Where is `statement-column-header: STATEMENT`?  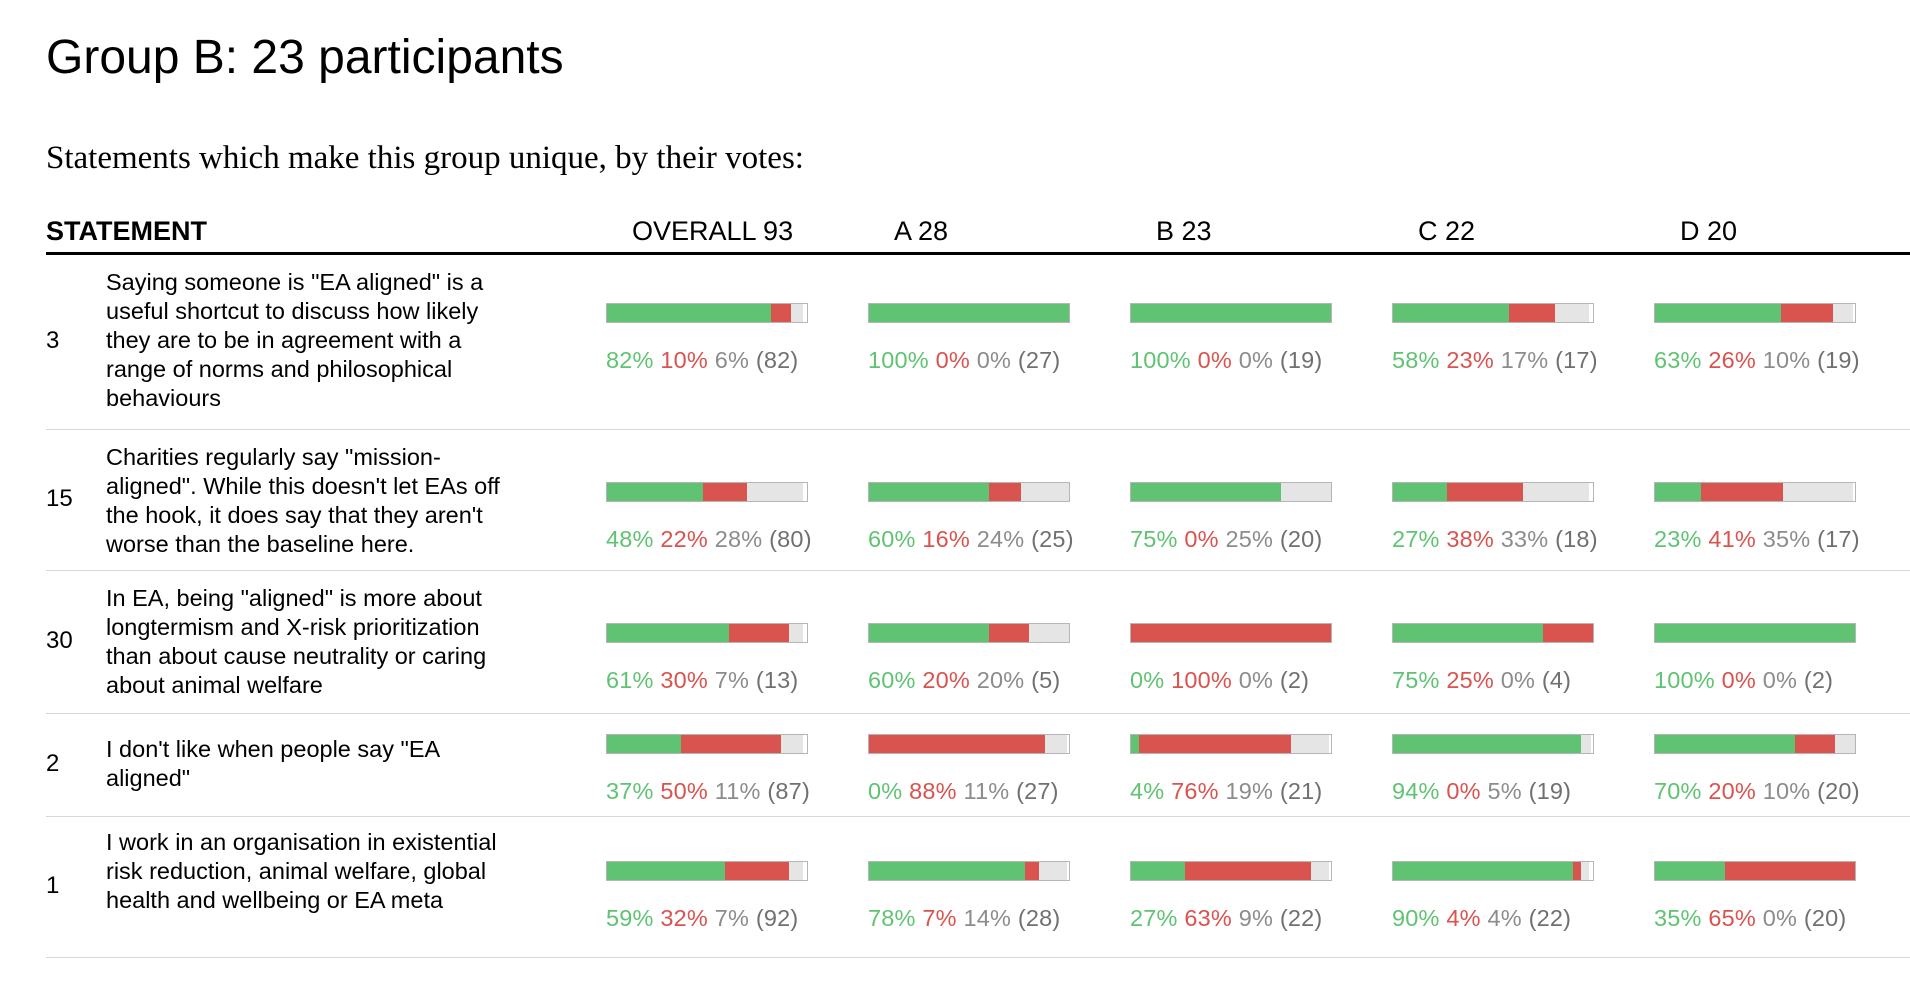
statement-column-header: STATEMENT is located at coordinates (126, 231).